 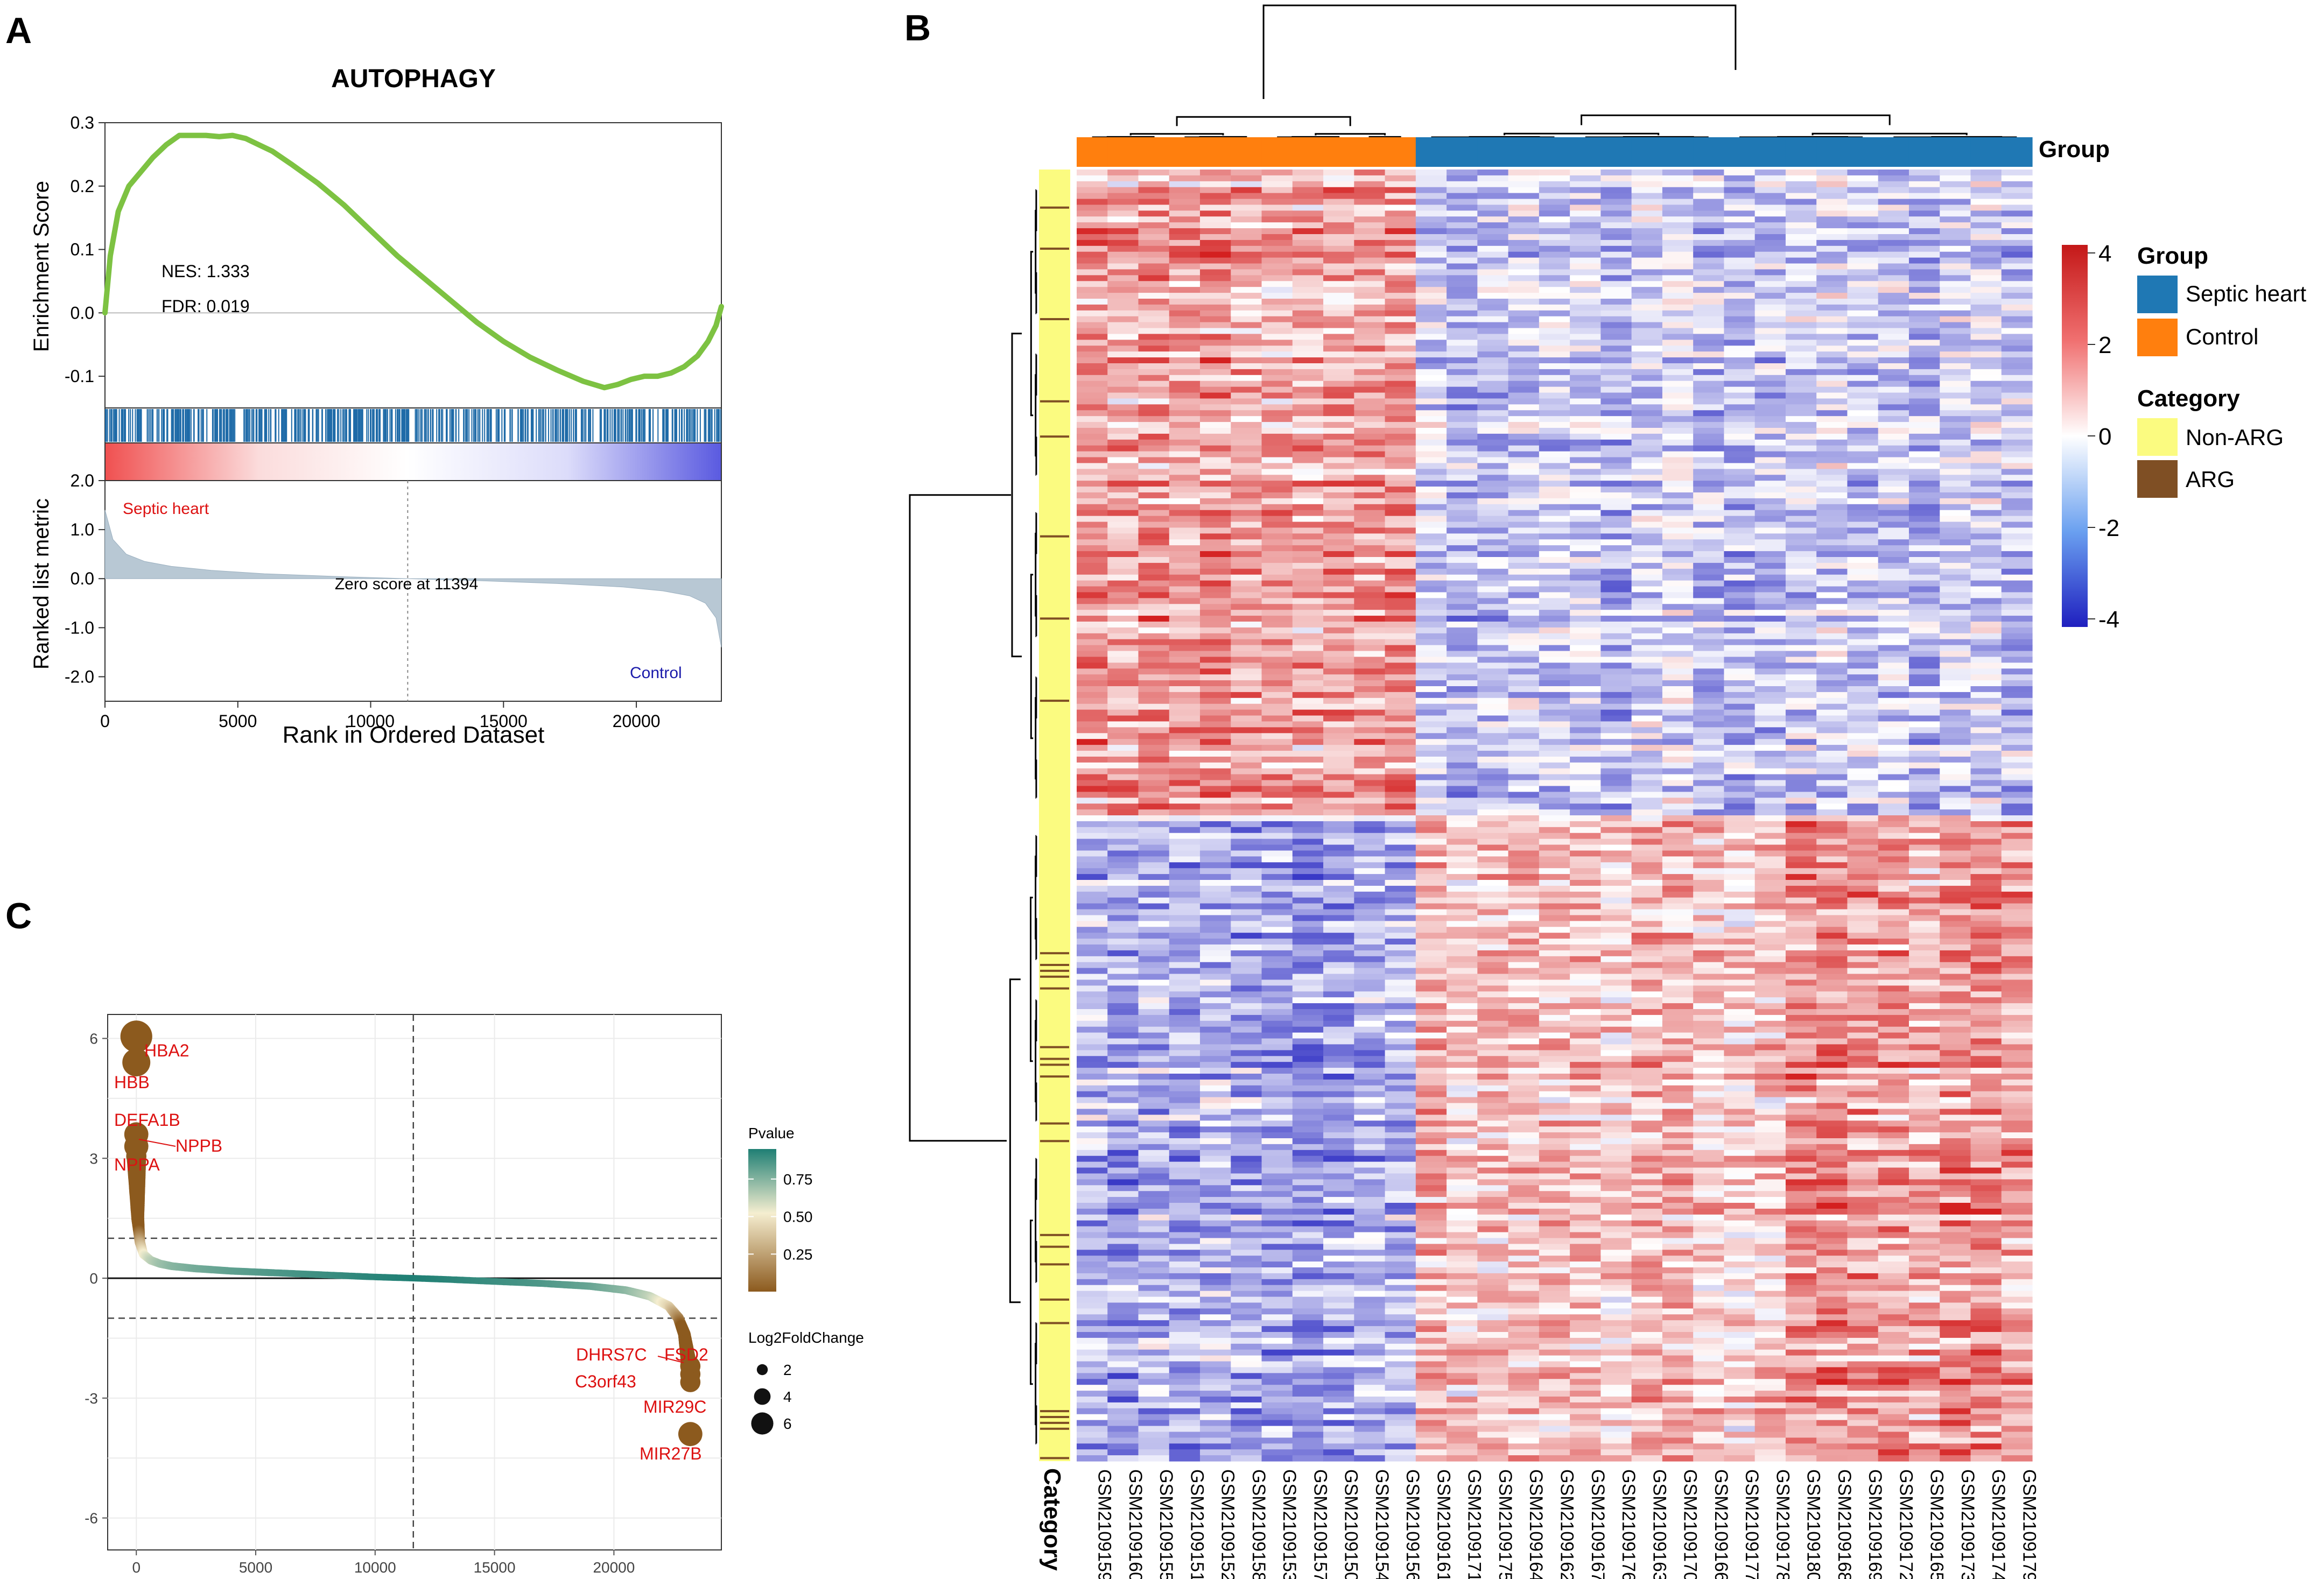 What do you see at coordinates (380, 716) in the screenshot?
I see `gsea-x-ticks: 0 5000 10000 15000 20000` at bounding box center [380, 716].